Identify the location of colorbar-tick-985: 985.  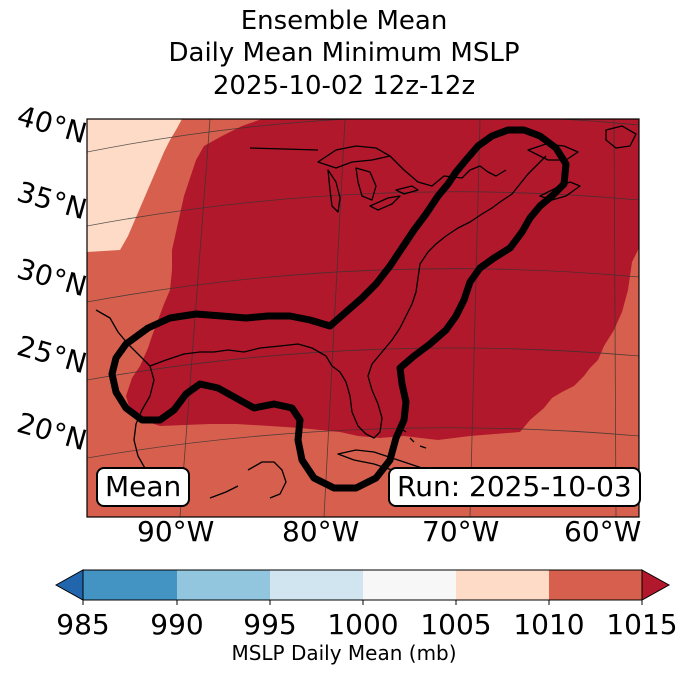
(82, 624).